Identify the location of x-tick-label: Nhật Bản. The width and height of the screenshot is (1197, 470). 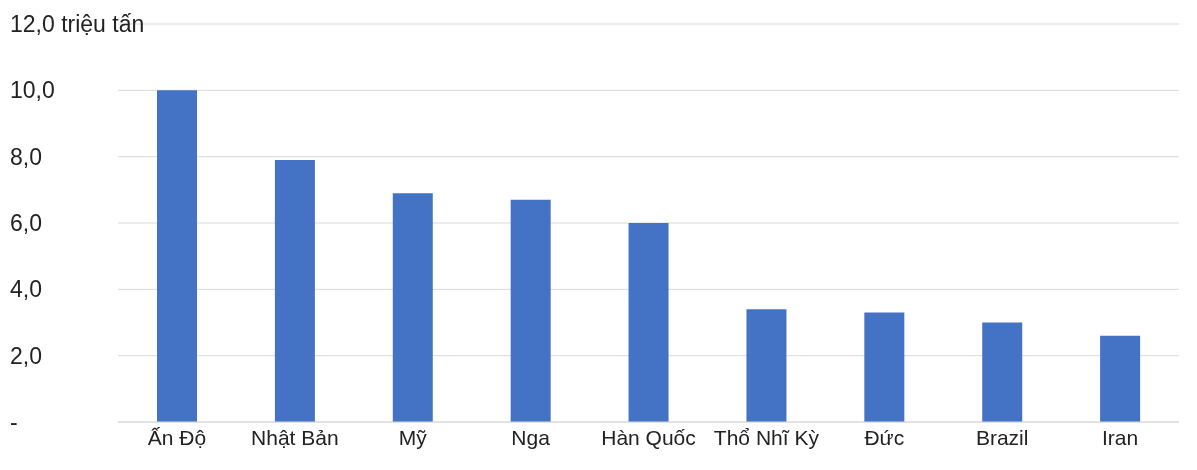
(295, 437).